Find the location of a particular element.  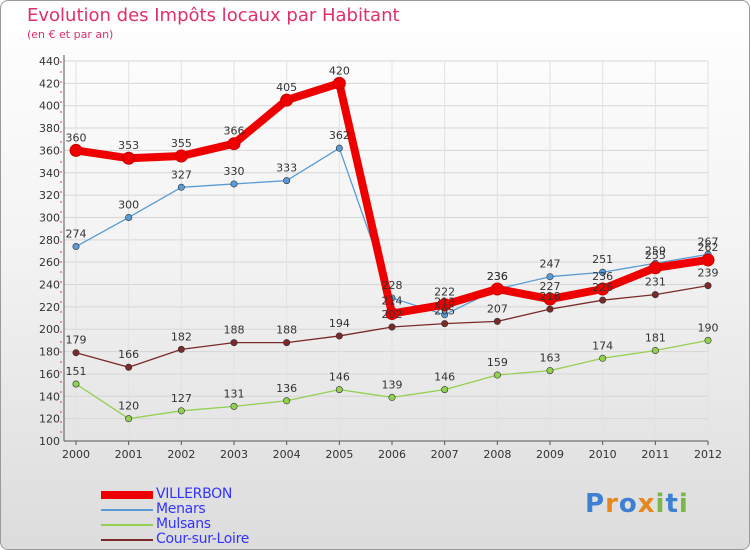

logo-letter: r is located at coordinates (612, 504).